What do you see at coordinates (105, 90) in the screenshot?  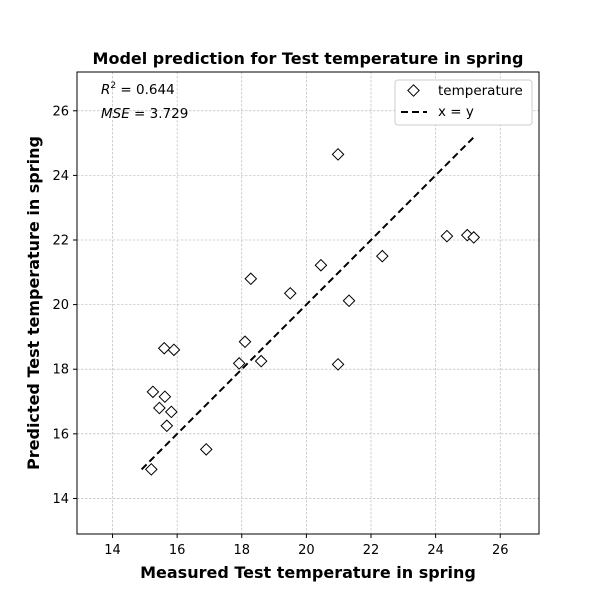 I see `r2-symbol: R` at bounding box center [105, 90].